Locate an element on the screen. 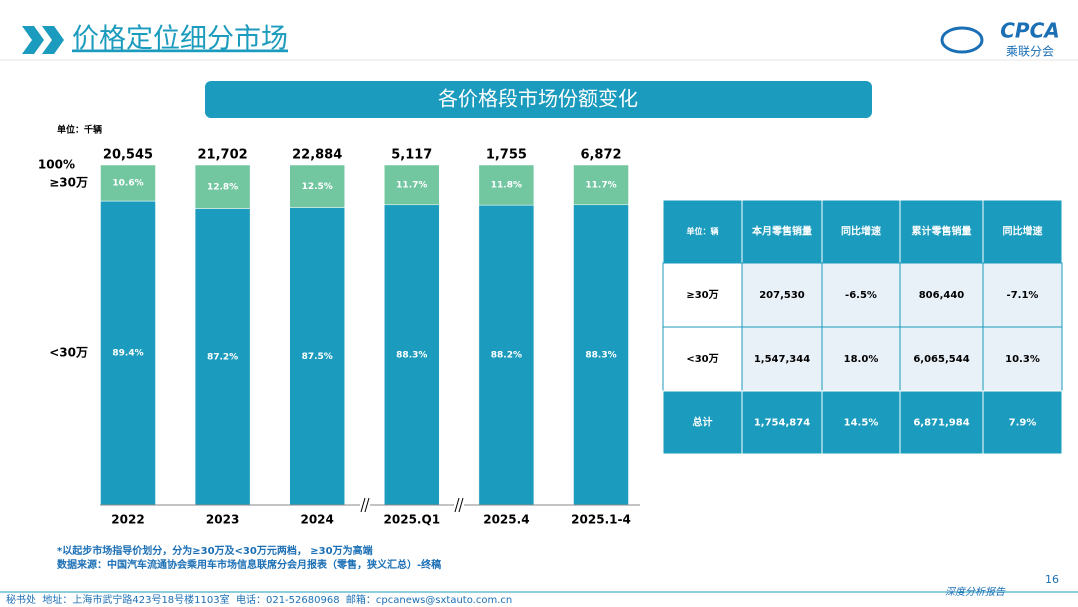  table-cell-text: 总计 is located at coordinates (703, 422).